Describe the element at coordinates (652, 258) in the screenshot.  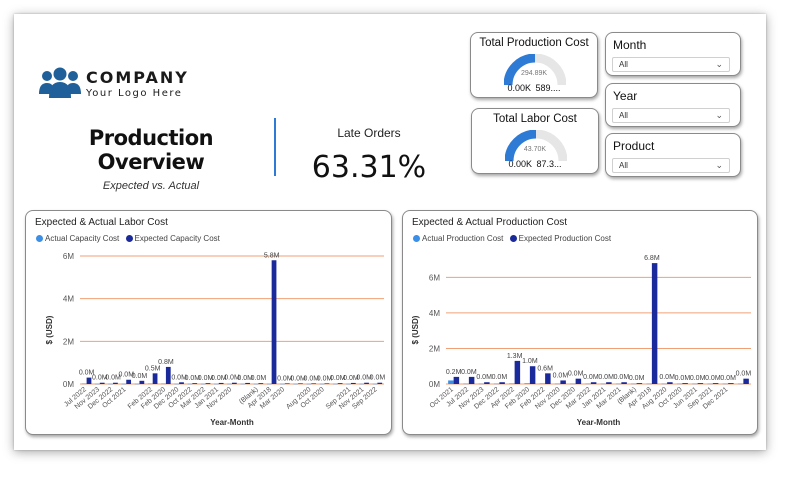
I see `data-label: 6.8M` at that location.